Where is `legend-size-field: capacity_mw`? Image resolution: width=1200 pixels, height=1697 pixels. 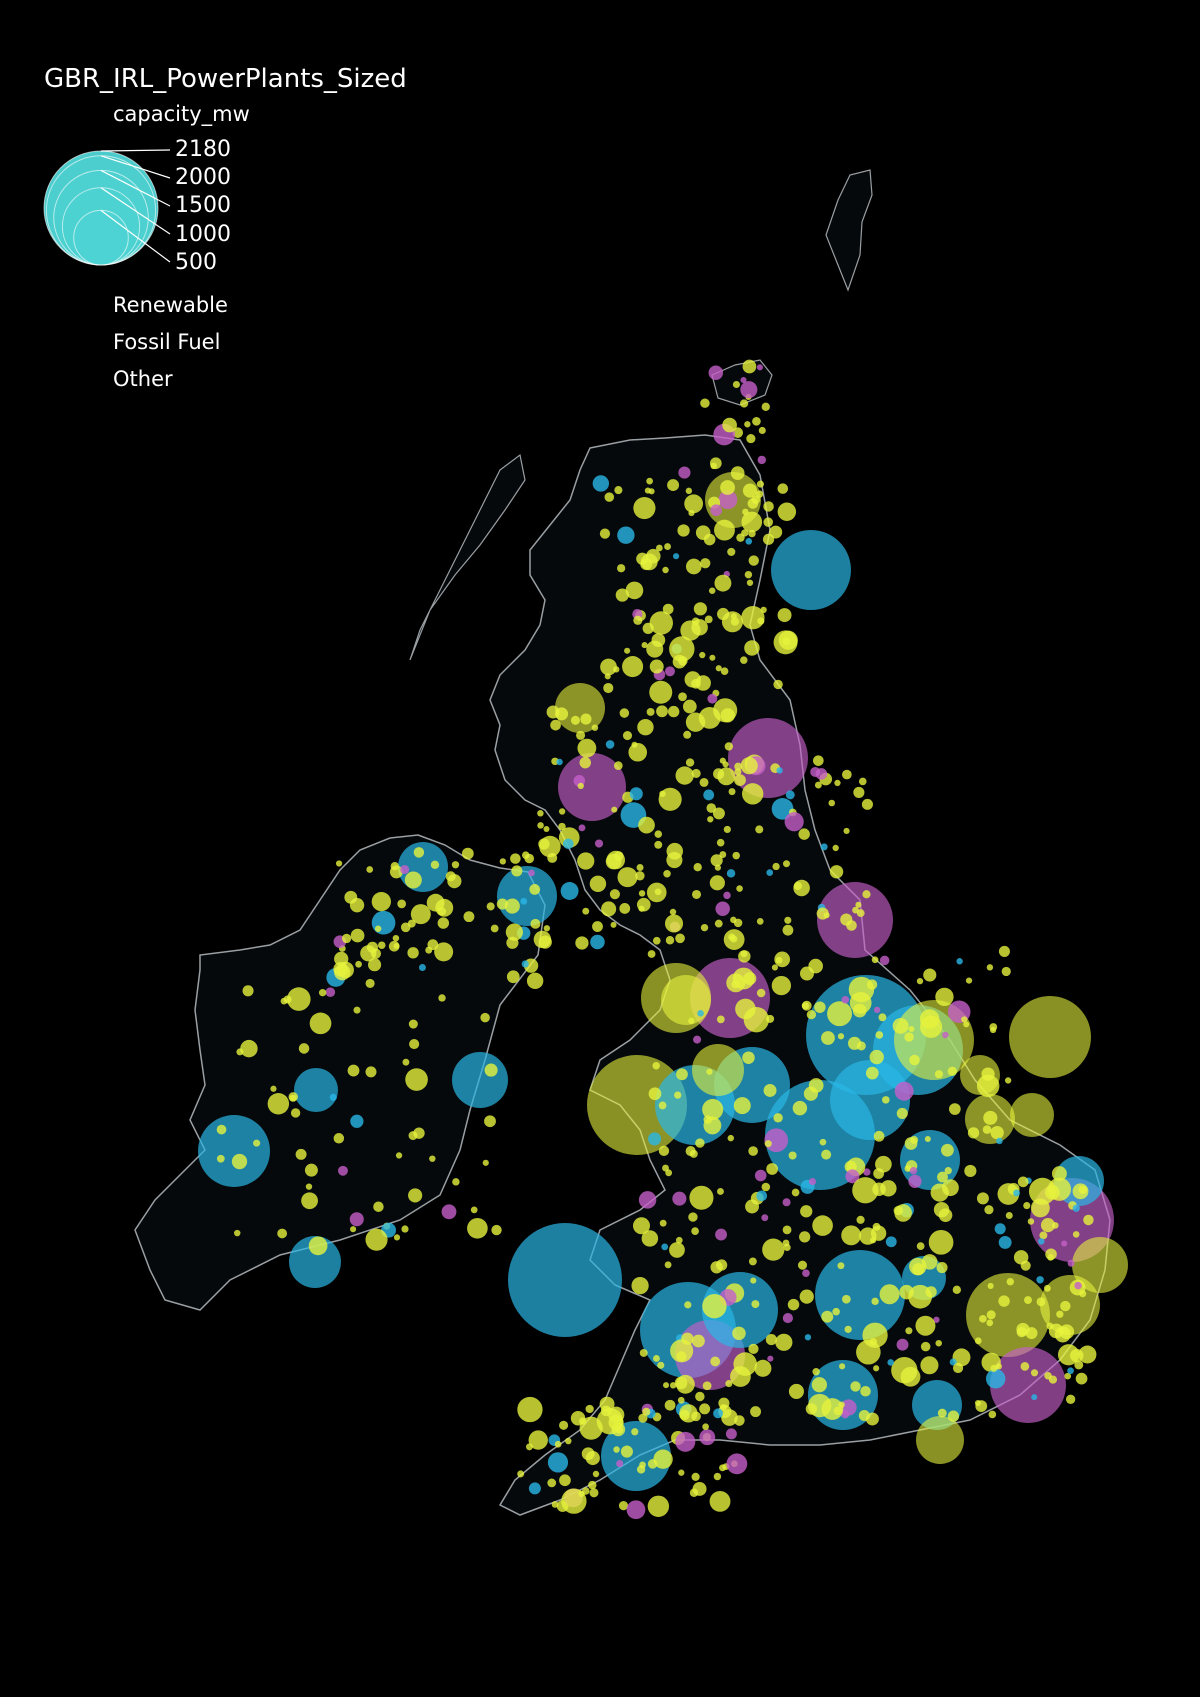 legend-size-field: capacity_mw is located at coordinates (181, 114).